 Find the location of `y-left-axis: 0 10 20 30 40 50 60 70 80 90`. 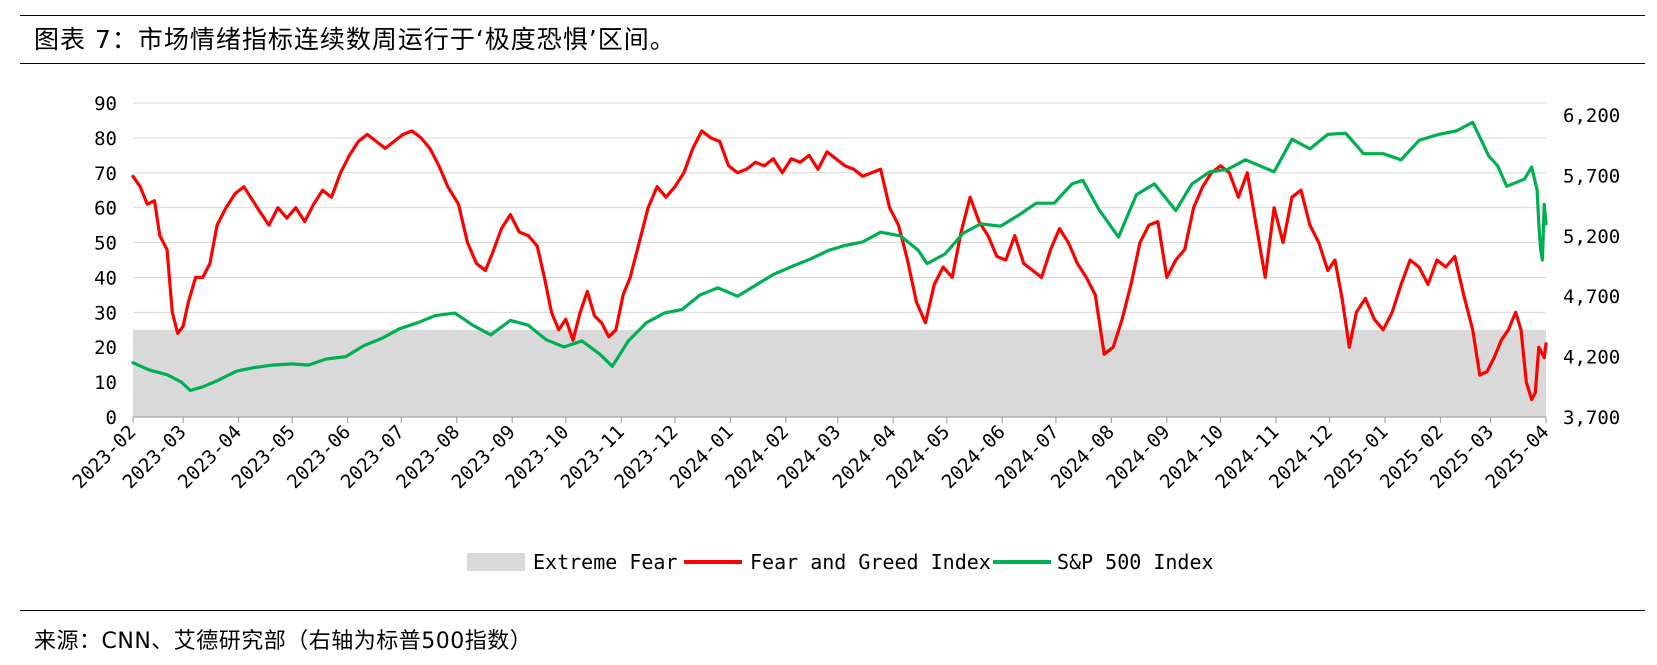

y-left-axis: 0 10 20 30 40 50 60 70 80 90 is located at coordinates (105, 261).